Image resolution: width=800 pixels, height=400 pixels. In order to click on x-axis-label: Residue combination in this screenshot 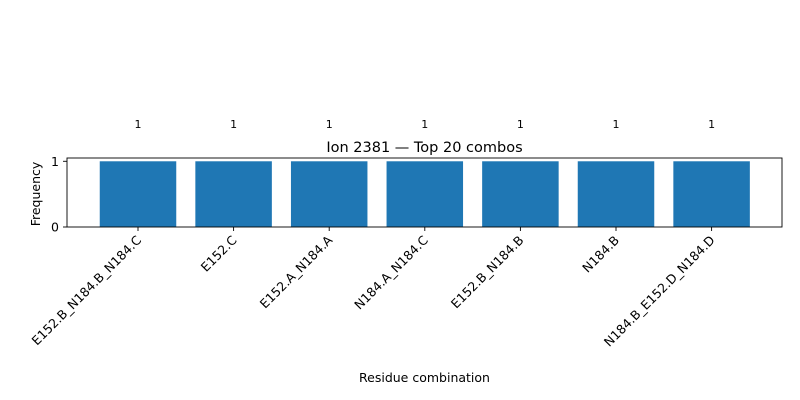, I will do `click(424, 377)`.